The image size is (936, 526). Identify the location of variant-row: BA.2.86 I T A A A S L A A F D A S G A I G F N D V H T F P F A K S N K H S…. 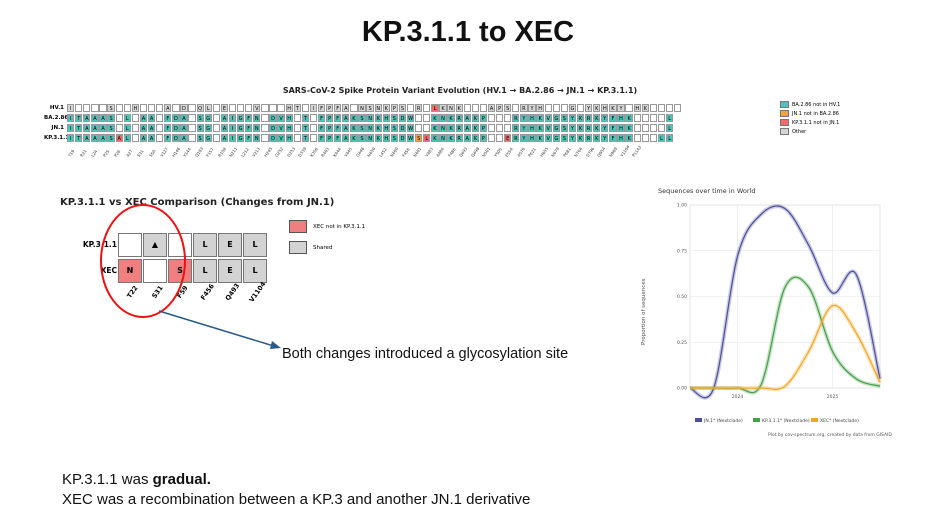
(363, 118).